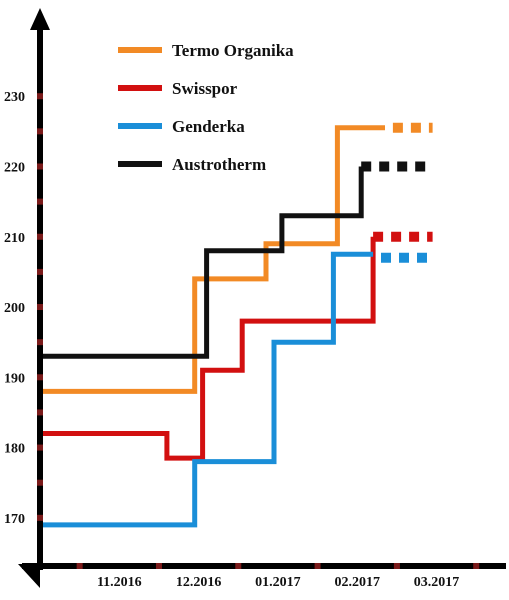 The width and height of the screenshot is (509, 600). What do you see at coordinates (14, 238) in the screenshot?
I see `y-tick-label: 210` at bounding box center [14, 238].